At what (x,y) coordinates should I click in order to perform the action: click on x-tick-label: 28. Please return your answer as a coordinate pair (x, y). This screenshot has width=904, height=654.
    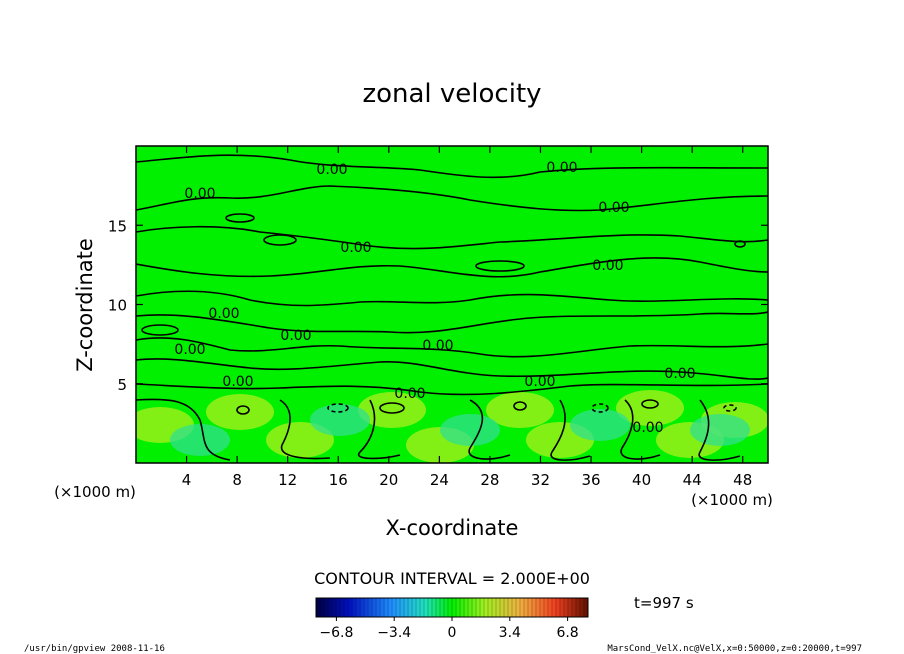
    Looking at the image, I should click on (489, 480).